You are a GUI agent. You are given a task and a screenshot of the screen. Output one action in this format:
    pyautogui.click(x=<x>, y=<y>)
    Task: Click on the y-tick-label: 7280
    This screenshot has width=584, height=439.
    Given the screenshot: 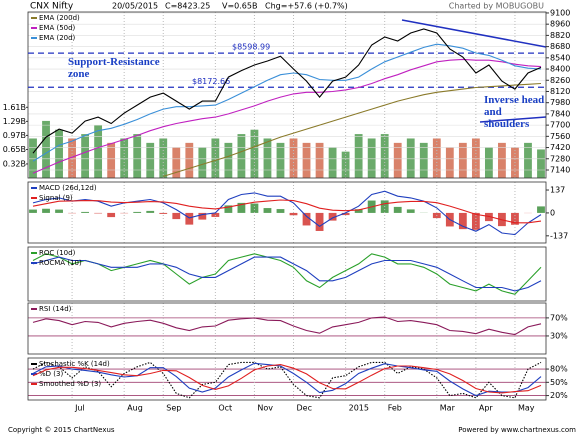 What is the action you would take?
    pyautogui.click(x=560, y=158)
    